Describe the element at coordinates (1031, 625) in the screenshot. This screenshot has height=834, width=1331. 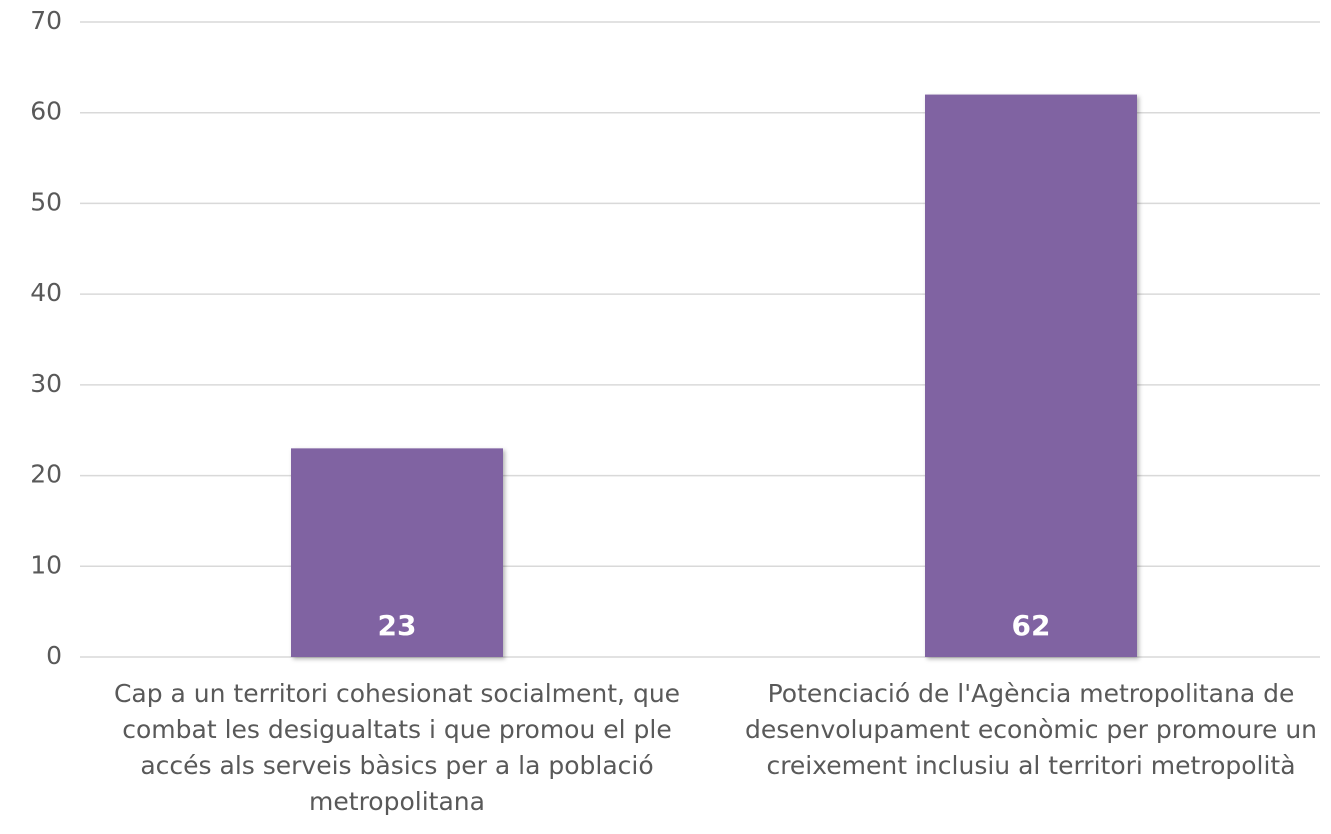
I see `data-label: 62` at that location.